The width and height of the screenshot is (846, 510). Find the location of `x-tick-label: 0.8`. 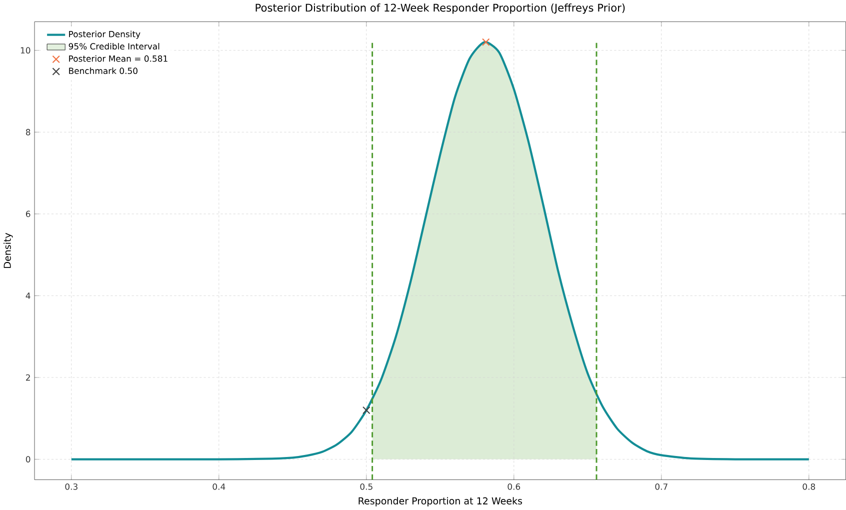

x-tick-label: 0.8 is located at coordinates (809, 487).